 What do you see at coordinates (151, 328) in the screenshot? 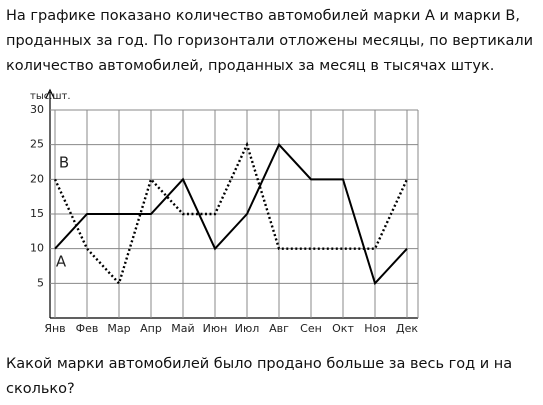
I see `x-tick-label: Апр` at bounding box center [151, 328].